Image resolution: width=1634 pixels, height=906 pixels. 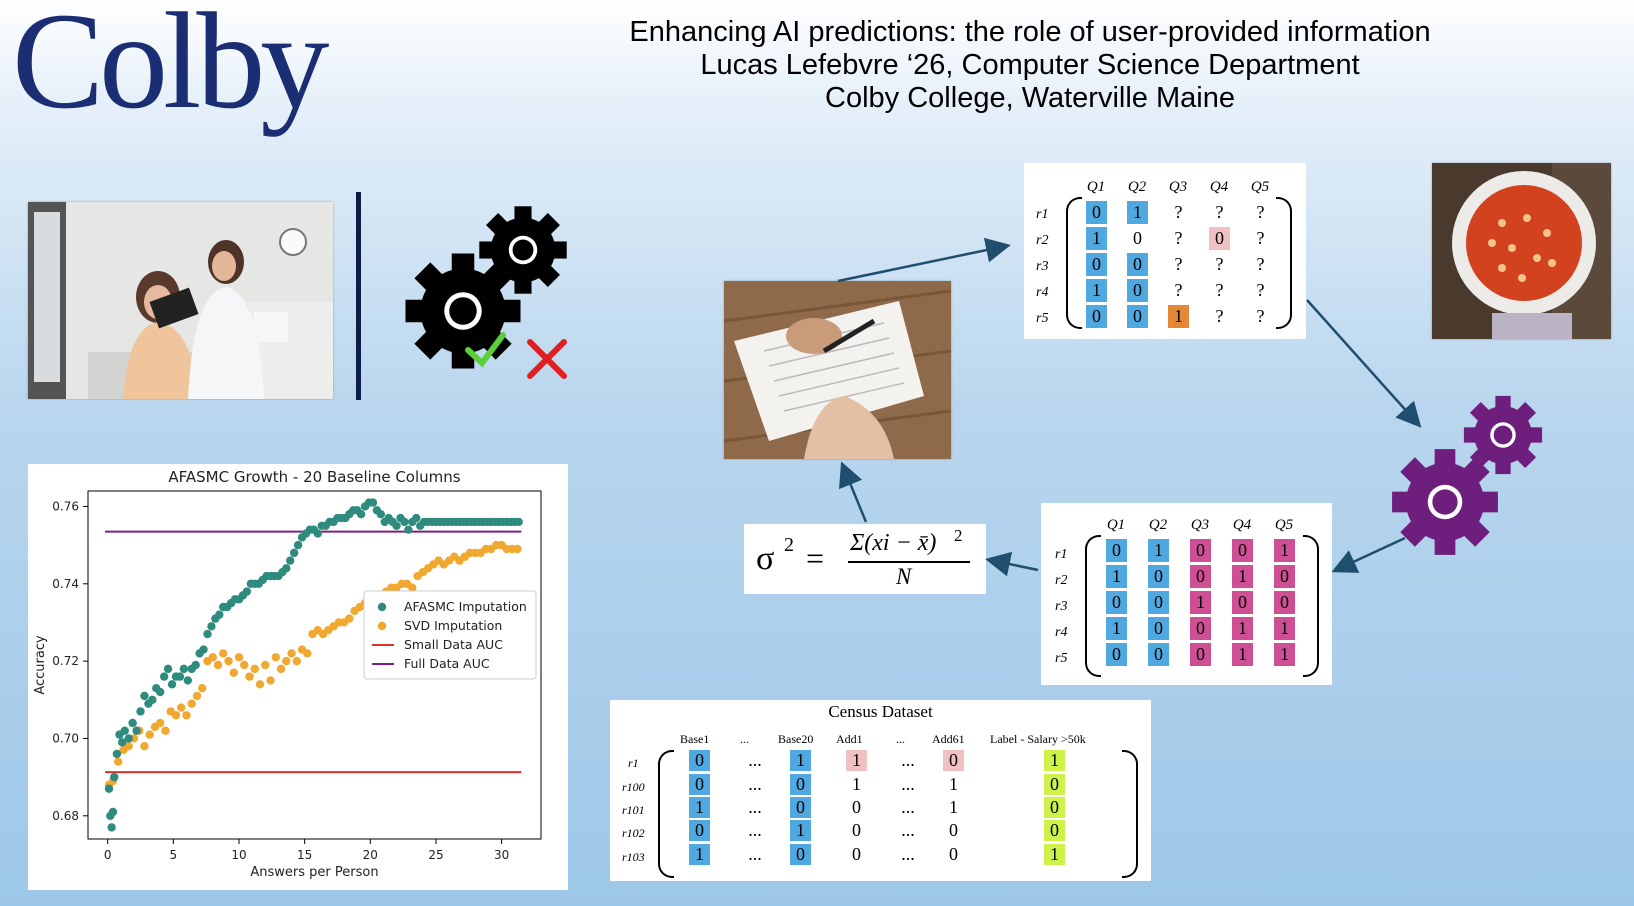 I want to click on institution-line: Colby College, Waterville Maine, so click(x=1030, y=98).